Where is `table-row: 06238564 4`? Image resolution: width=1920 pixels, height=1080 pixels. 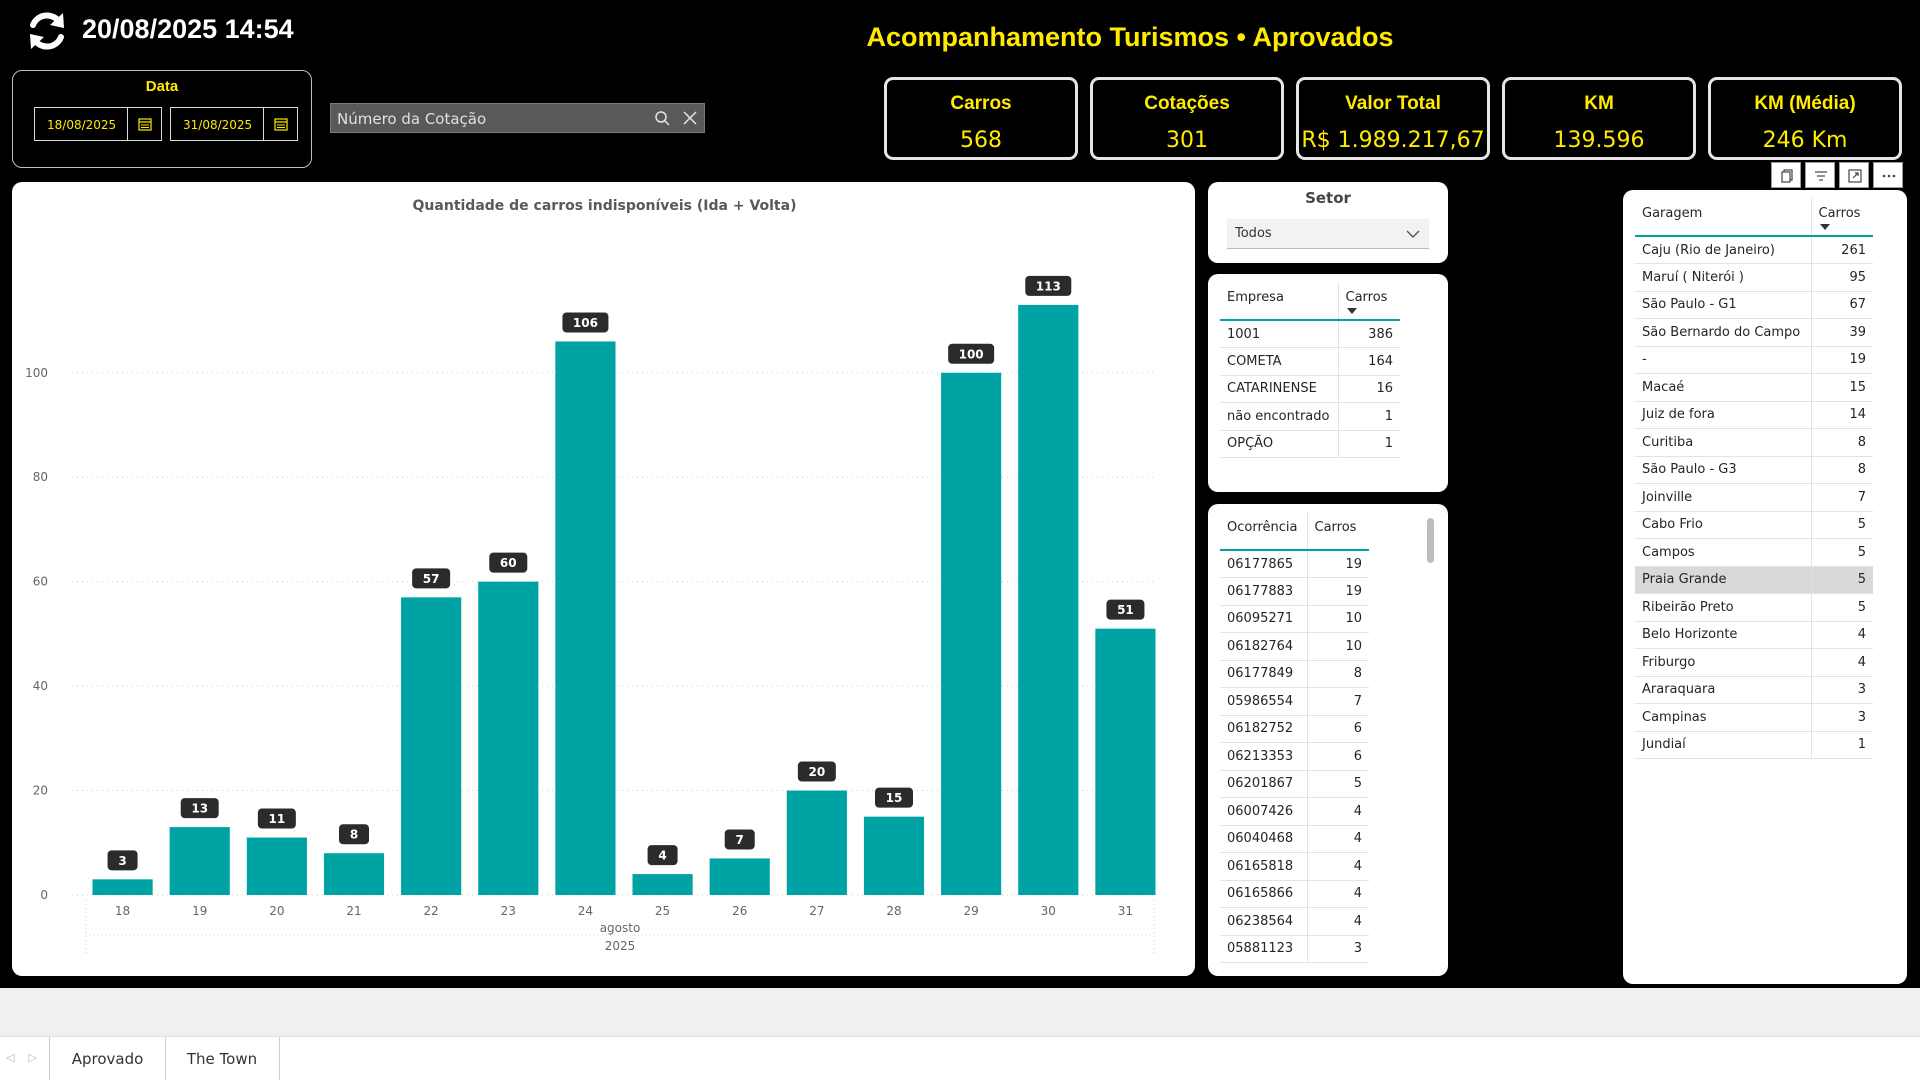 table-row: 06238564 4 is located at coordinates (1294, 921).